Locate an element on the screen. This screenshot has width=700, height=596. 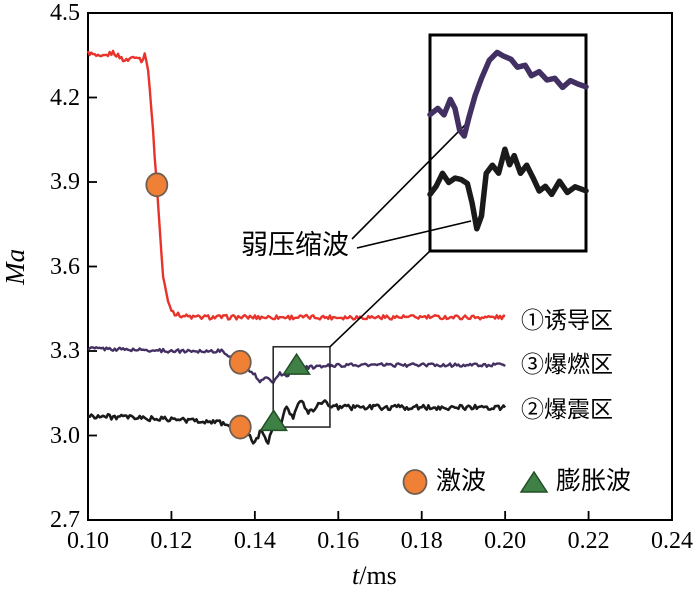
zoom-source-rect is located at coordinates (301, 386).